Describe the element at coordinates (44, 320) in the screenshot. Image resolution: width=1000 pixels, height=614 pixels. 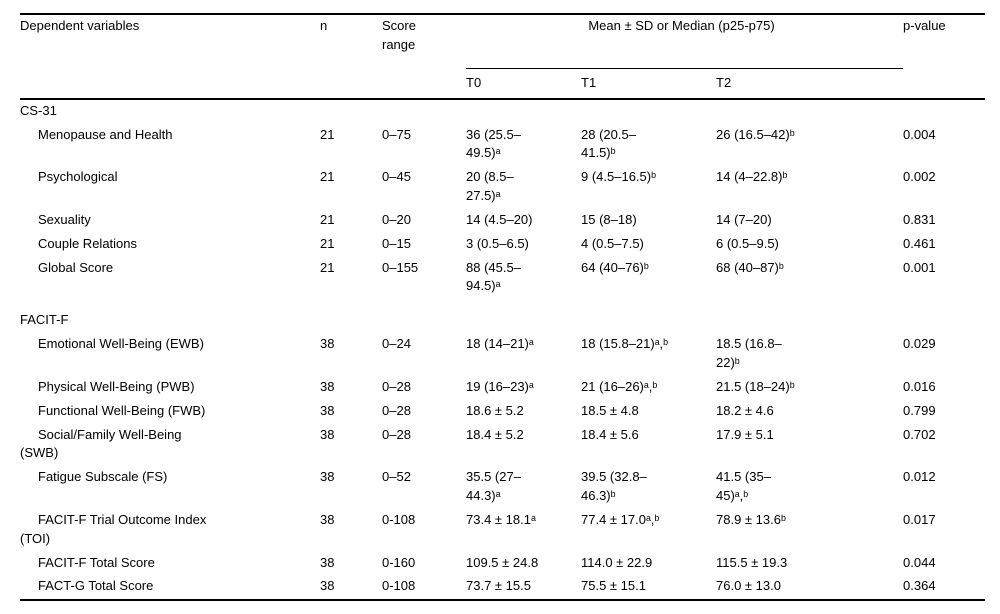
I see `section-label: FACIT-F` at that location.